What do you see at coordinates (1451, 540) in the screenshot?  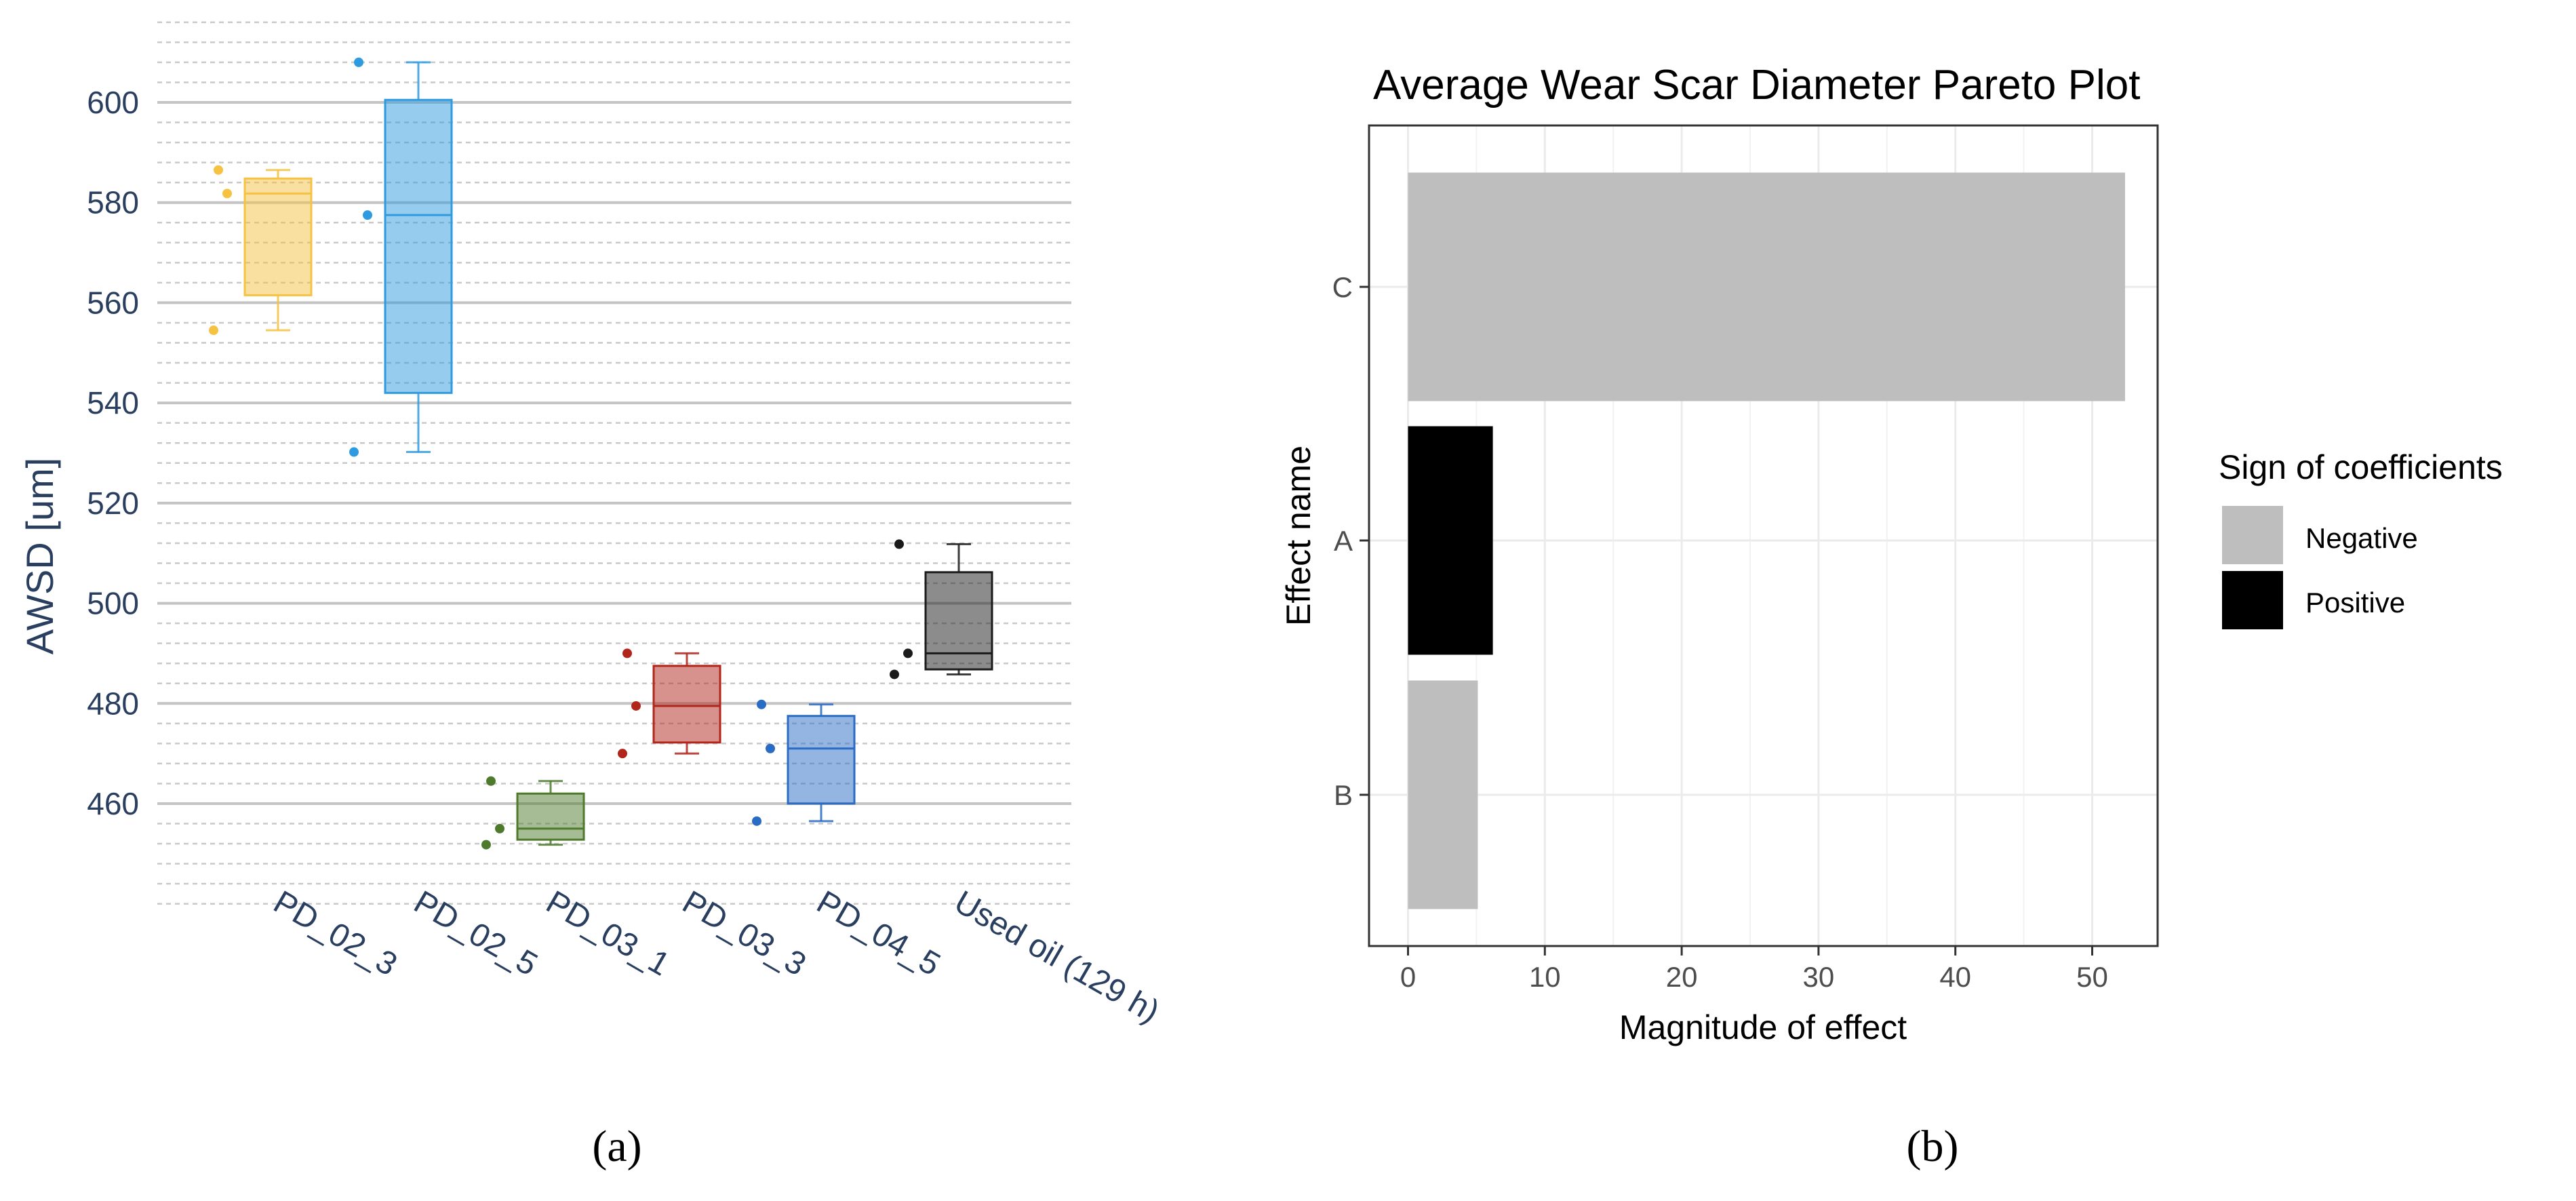 I see `pareto-bar-a` at bounding box center [1451, 540].